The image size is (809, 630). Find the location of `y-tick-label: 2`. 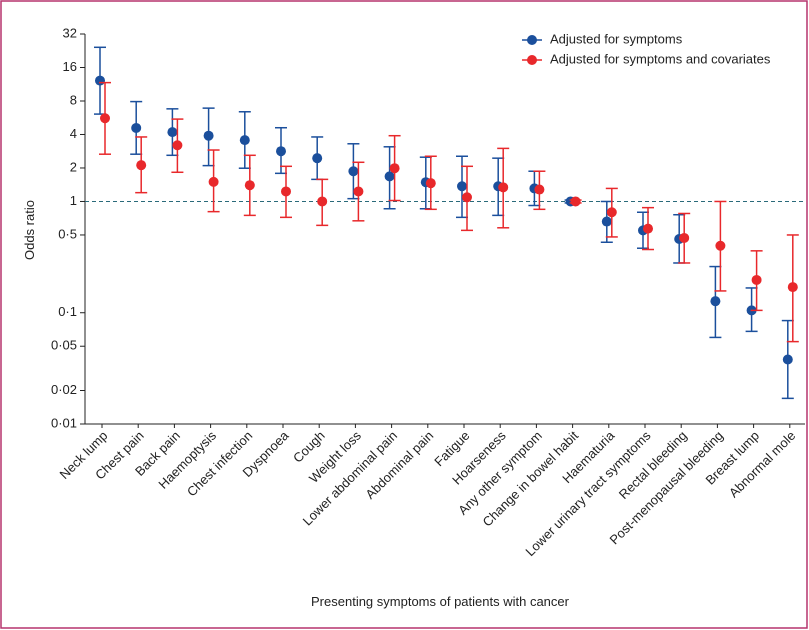

y-tick-label: 2 is located at coordinates (73, 166).